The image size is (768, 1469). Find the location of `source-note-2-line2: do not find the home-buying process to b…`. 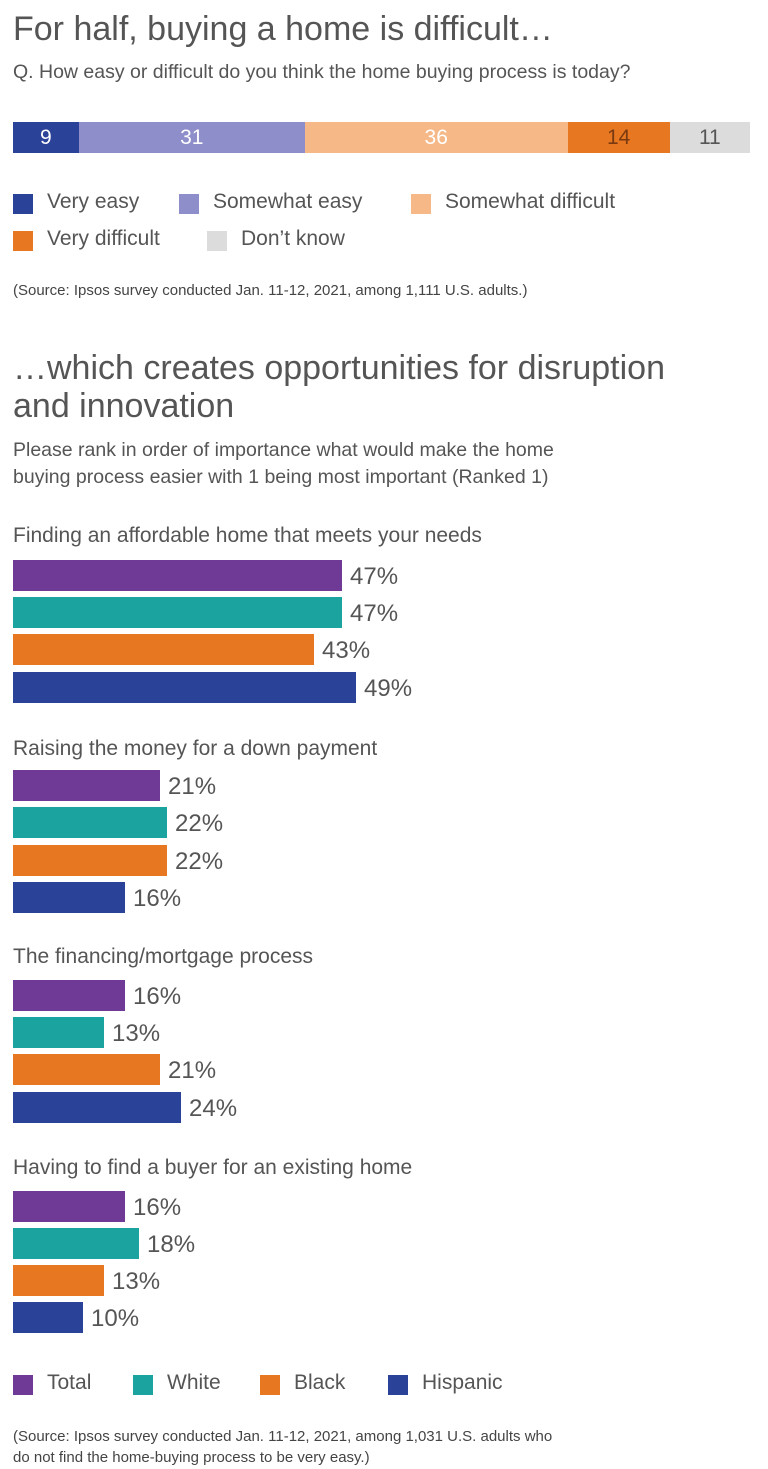

source-note-2-line2: do not find the home-buying process to b… is located at coordinates (191, 1457).